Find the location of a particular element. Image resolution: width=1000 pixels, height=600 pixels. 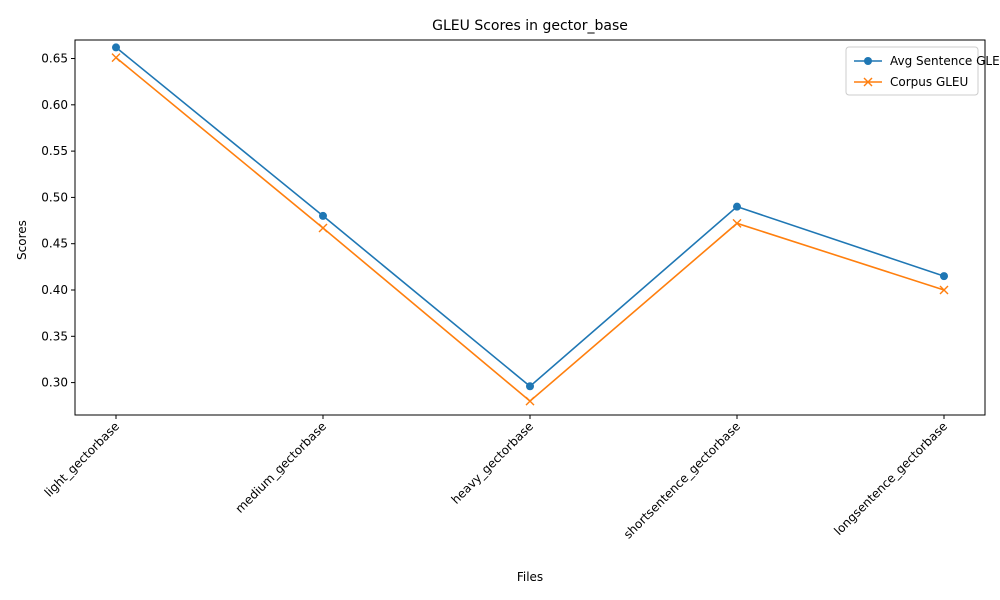

y-tick-label: 0.40 is located at coordinates (54, 290).